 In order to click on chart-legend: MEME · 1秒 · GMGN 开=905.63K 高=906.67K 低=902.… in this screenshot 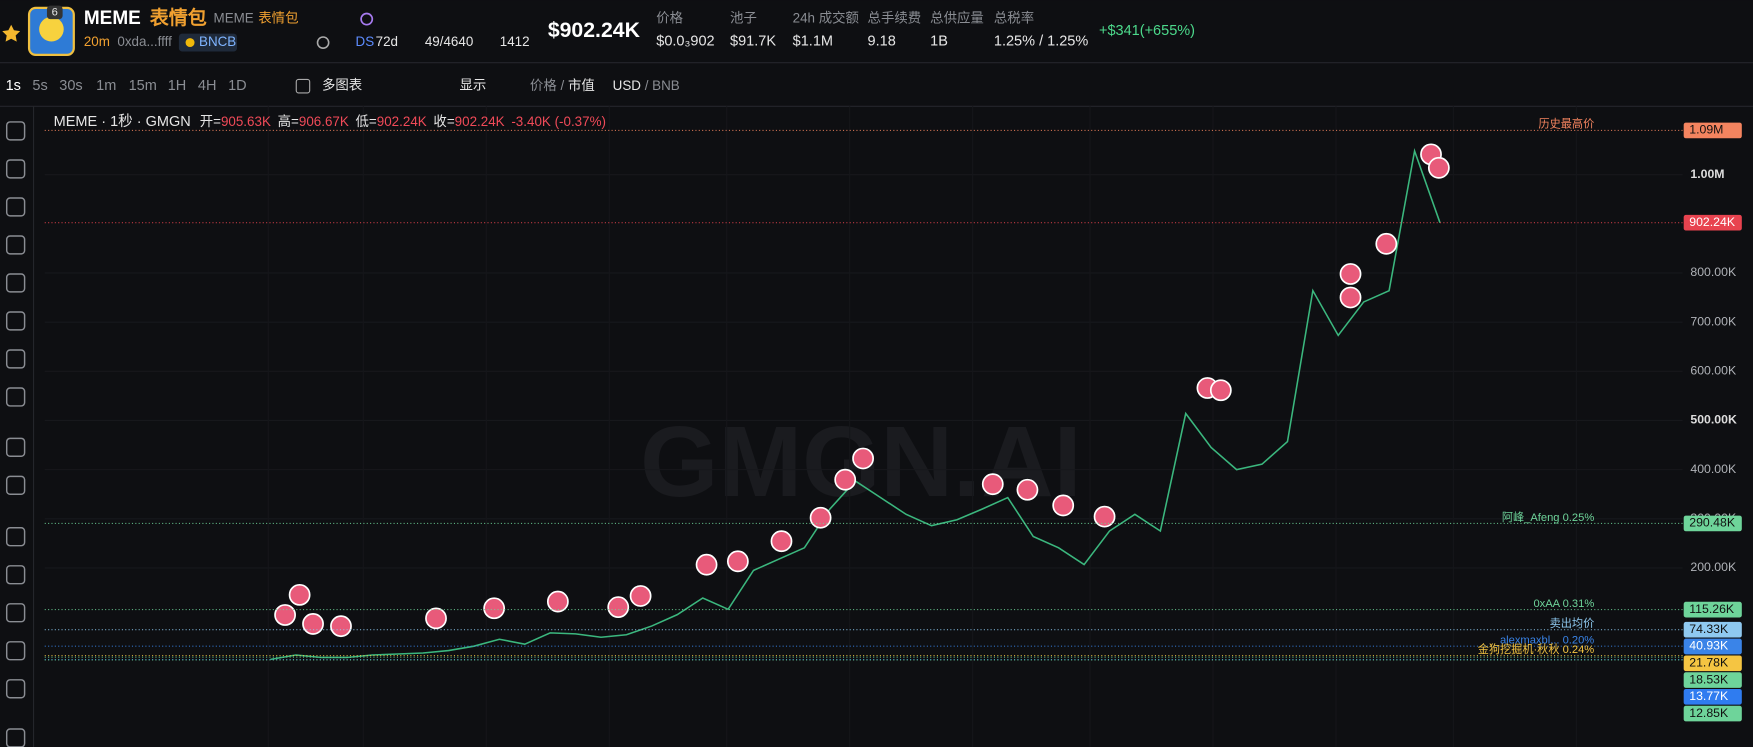, I will do `click(330, 121)`.